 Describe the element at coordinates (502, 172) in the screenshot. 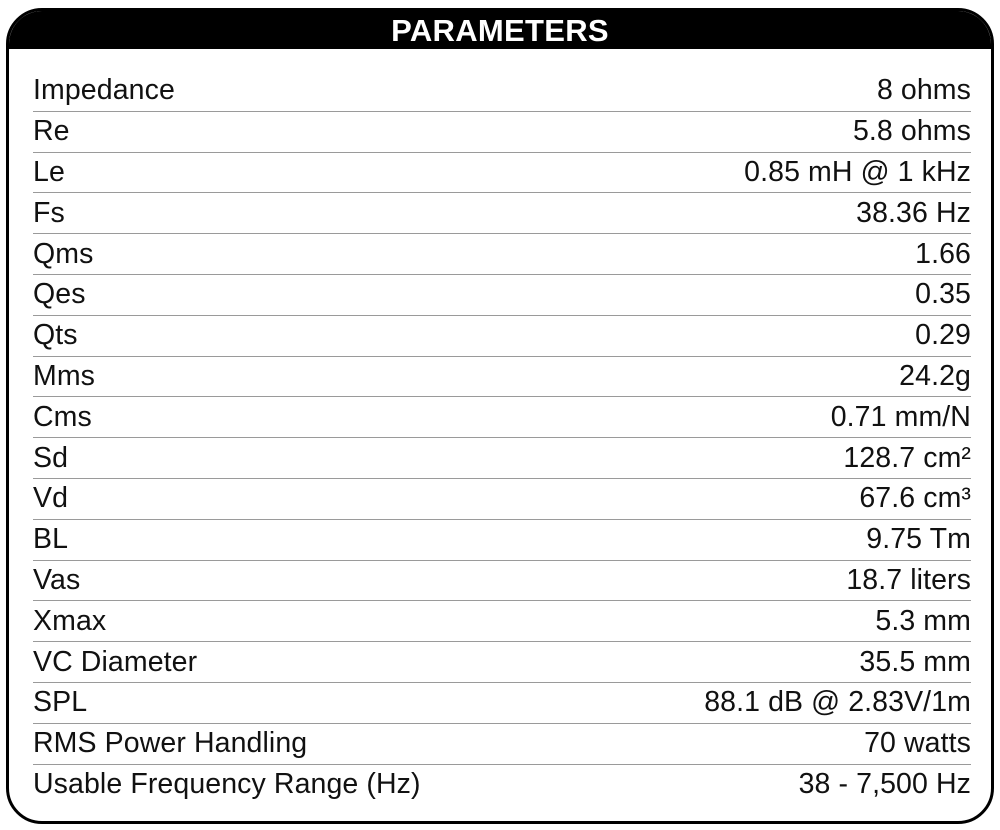

I see `table-row: Le 0.85 mH @ 1 kHz` at that location.